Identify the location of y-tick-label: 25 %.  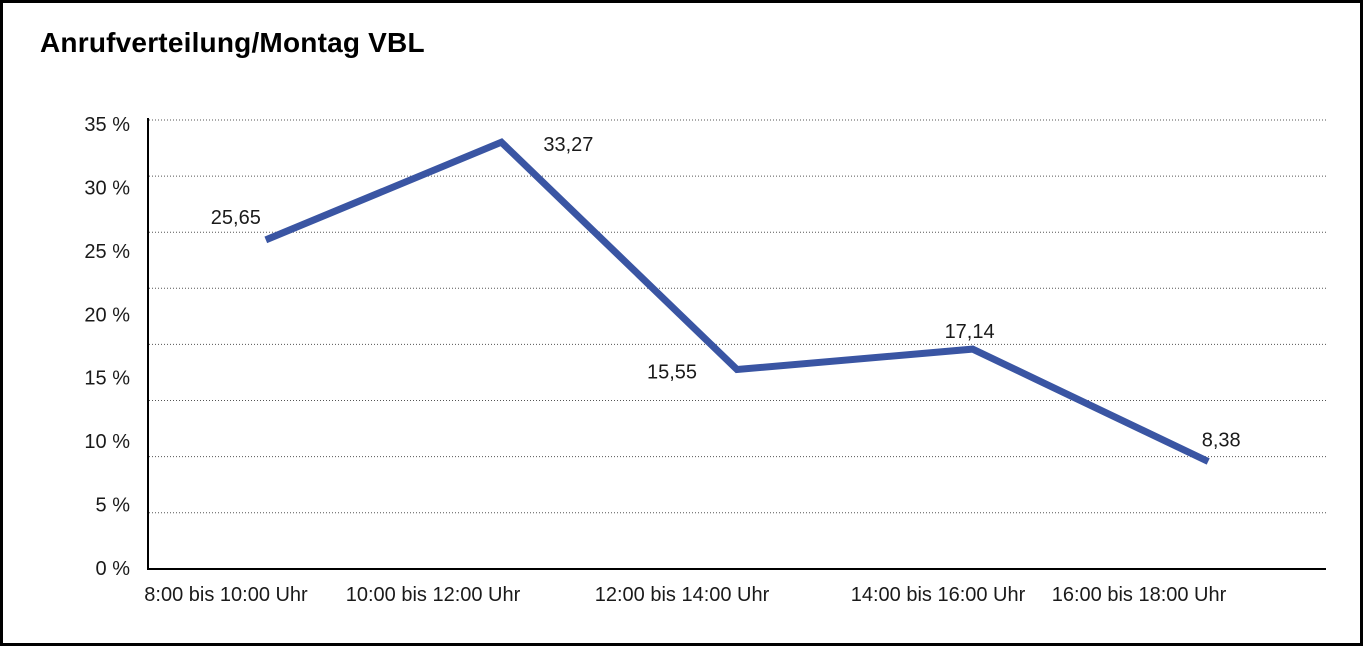
(107, 252).